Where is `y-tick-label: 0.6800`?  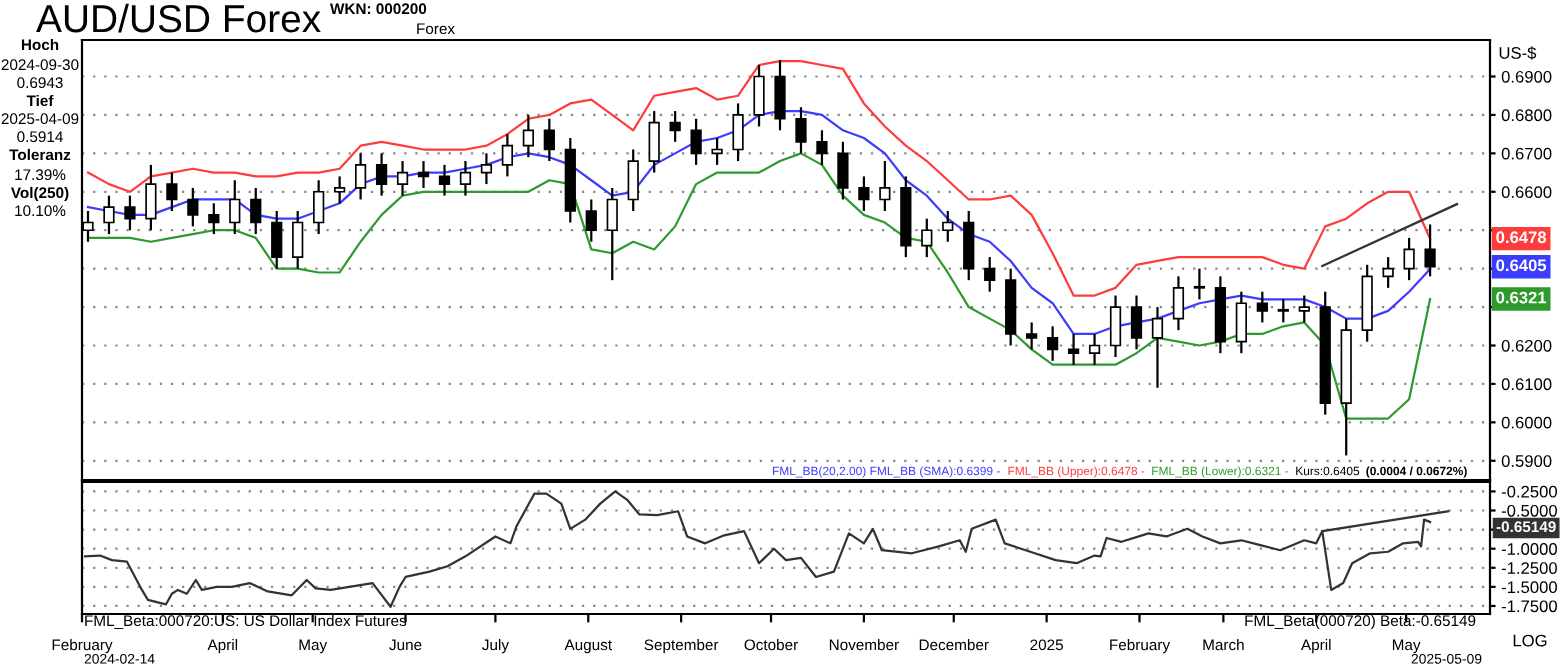 y-tick-label: 0.6800 is located at coordinates (1526, 115).